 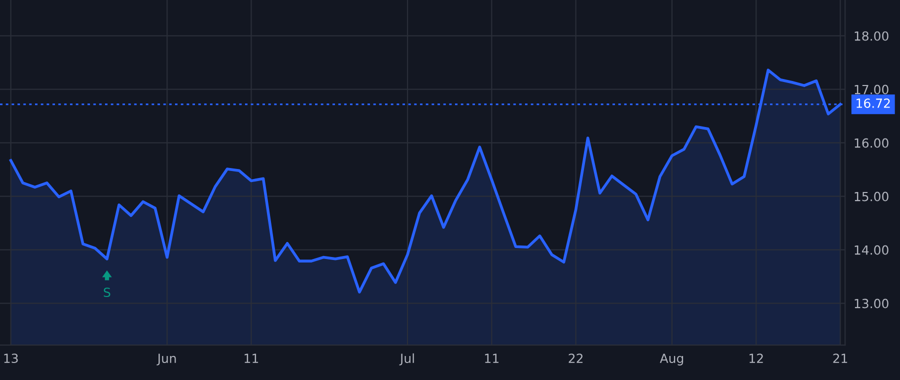 What do you see at coordinates (871, 197) in the screenshot?
I see `y-tick-label: 15.00` at bounding box center [871, 197].